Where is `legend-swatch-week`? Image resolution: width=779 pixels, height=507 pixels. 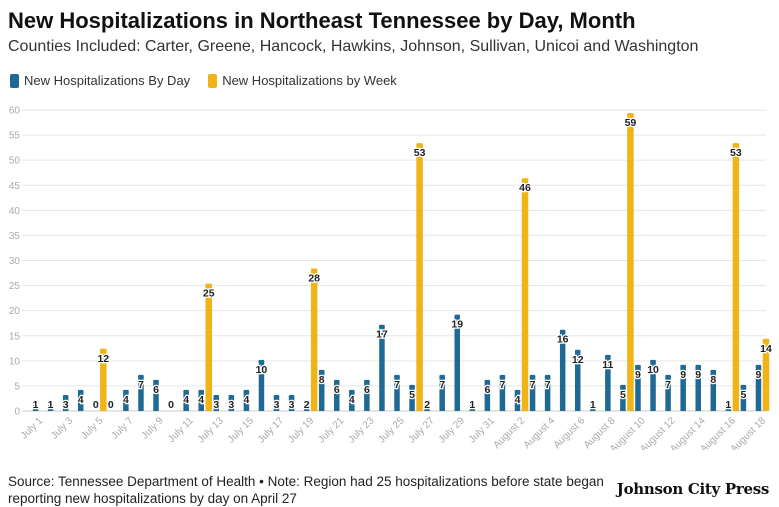
legend-swatch-week is located at coordinates (213, 80).